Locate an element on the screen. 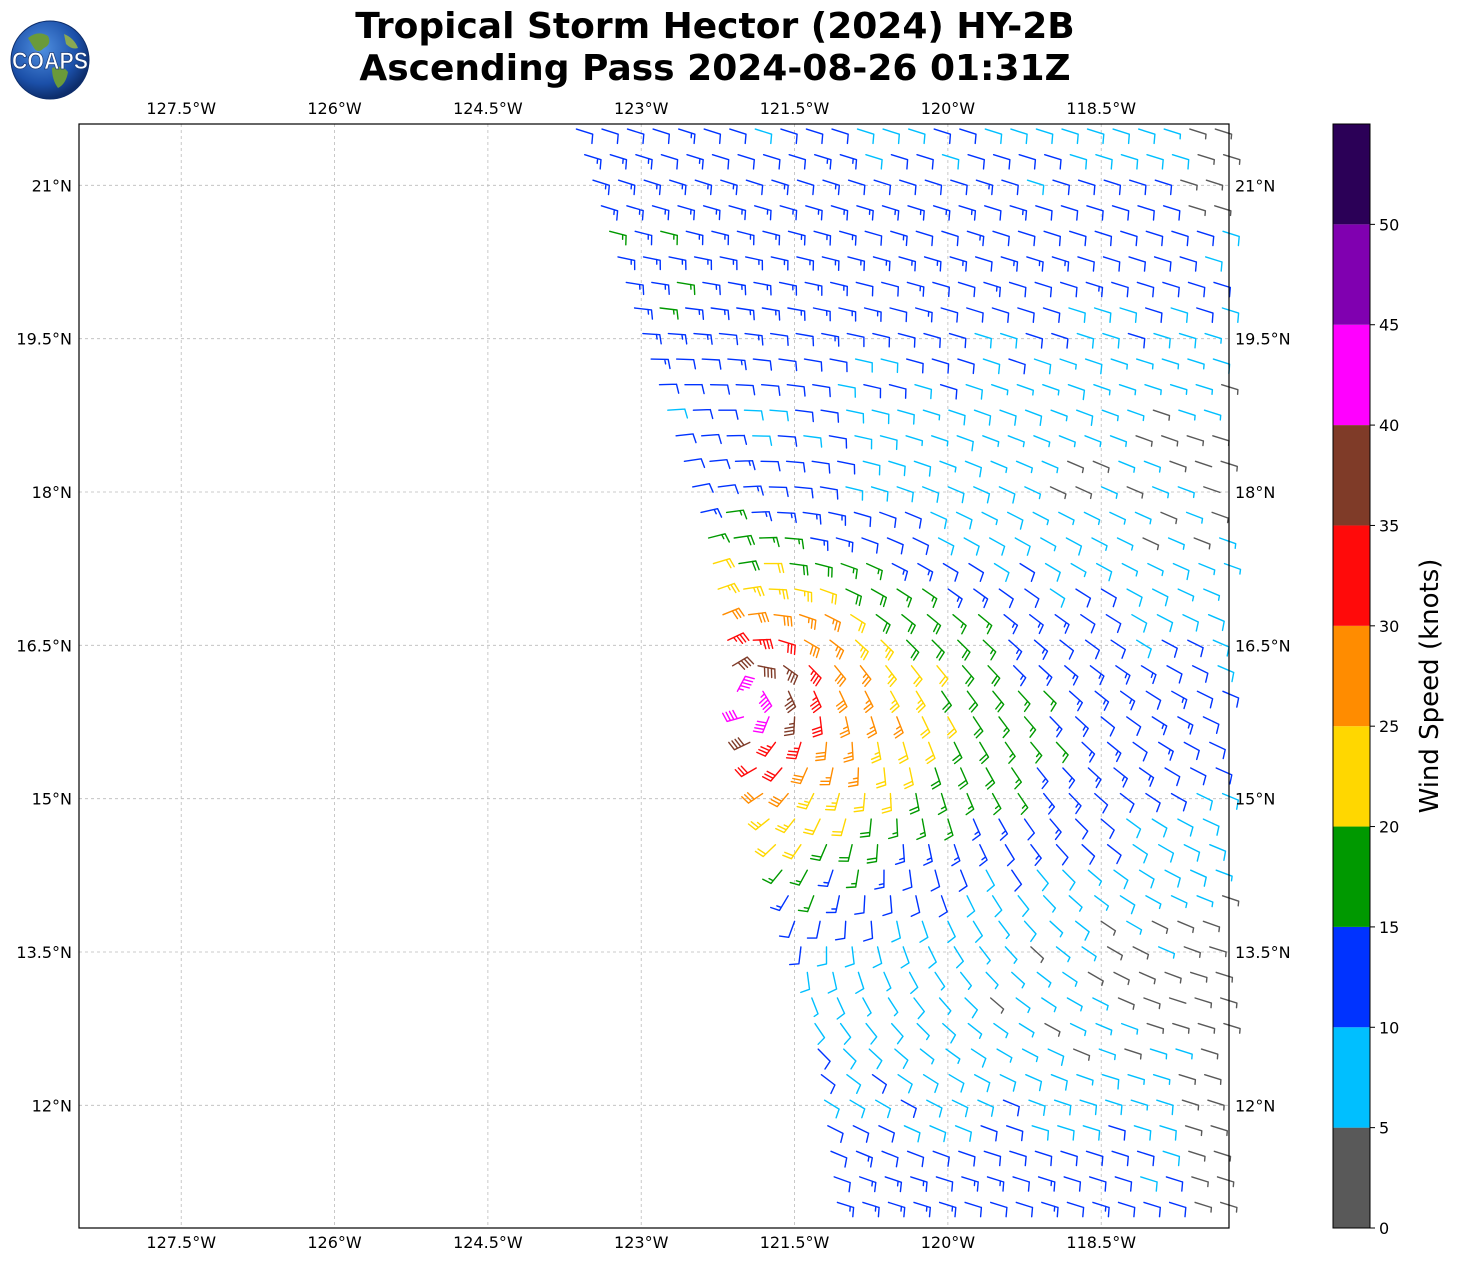  colorbar-bin is located at coordinates (1351, 977).